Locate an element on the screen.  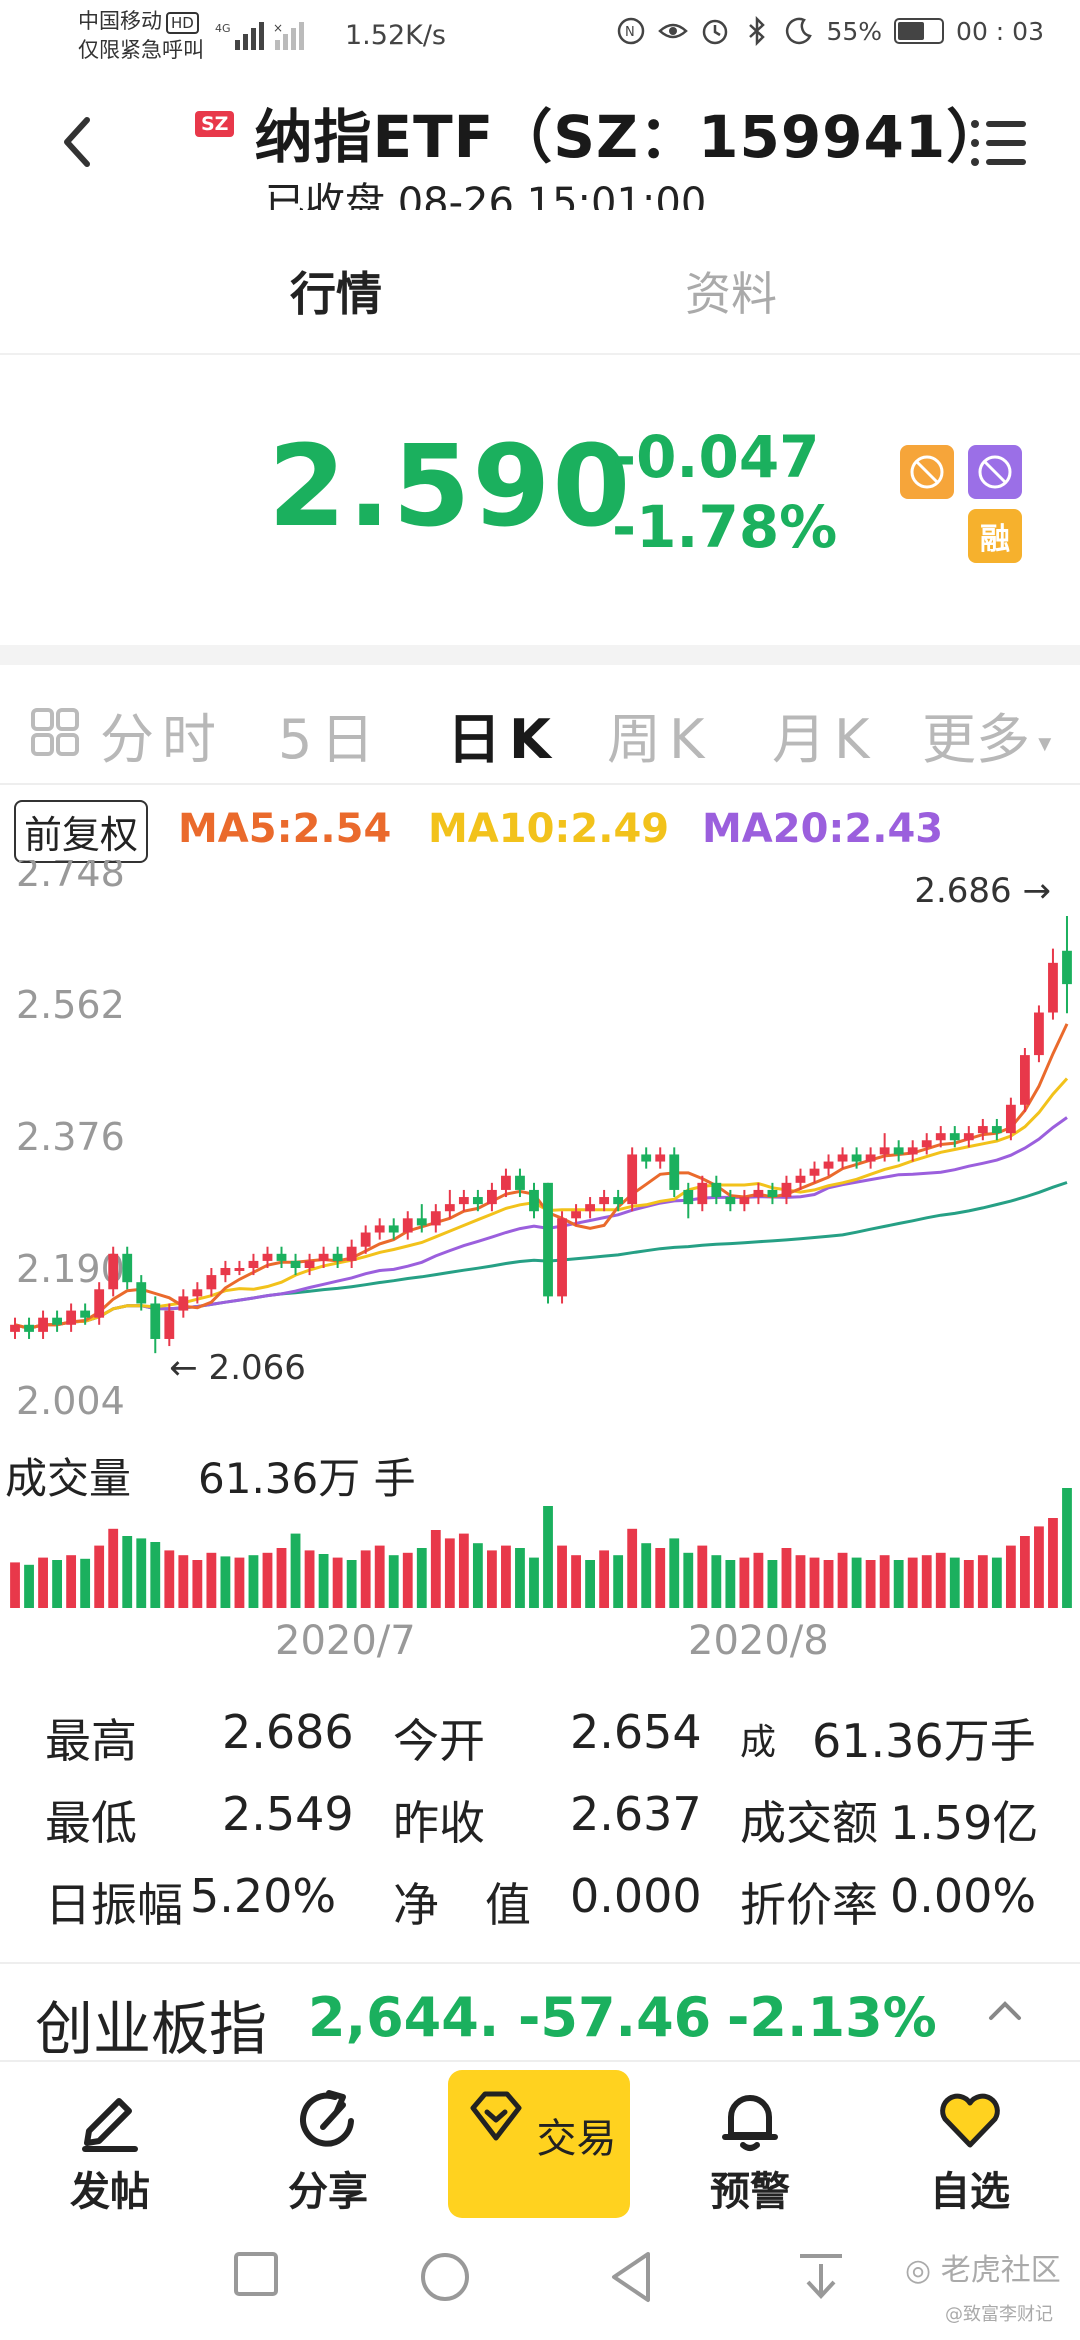
stat-label: 日振幅 is located at coordinates (114, 1905).